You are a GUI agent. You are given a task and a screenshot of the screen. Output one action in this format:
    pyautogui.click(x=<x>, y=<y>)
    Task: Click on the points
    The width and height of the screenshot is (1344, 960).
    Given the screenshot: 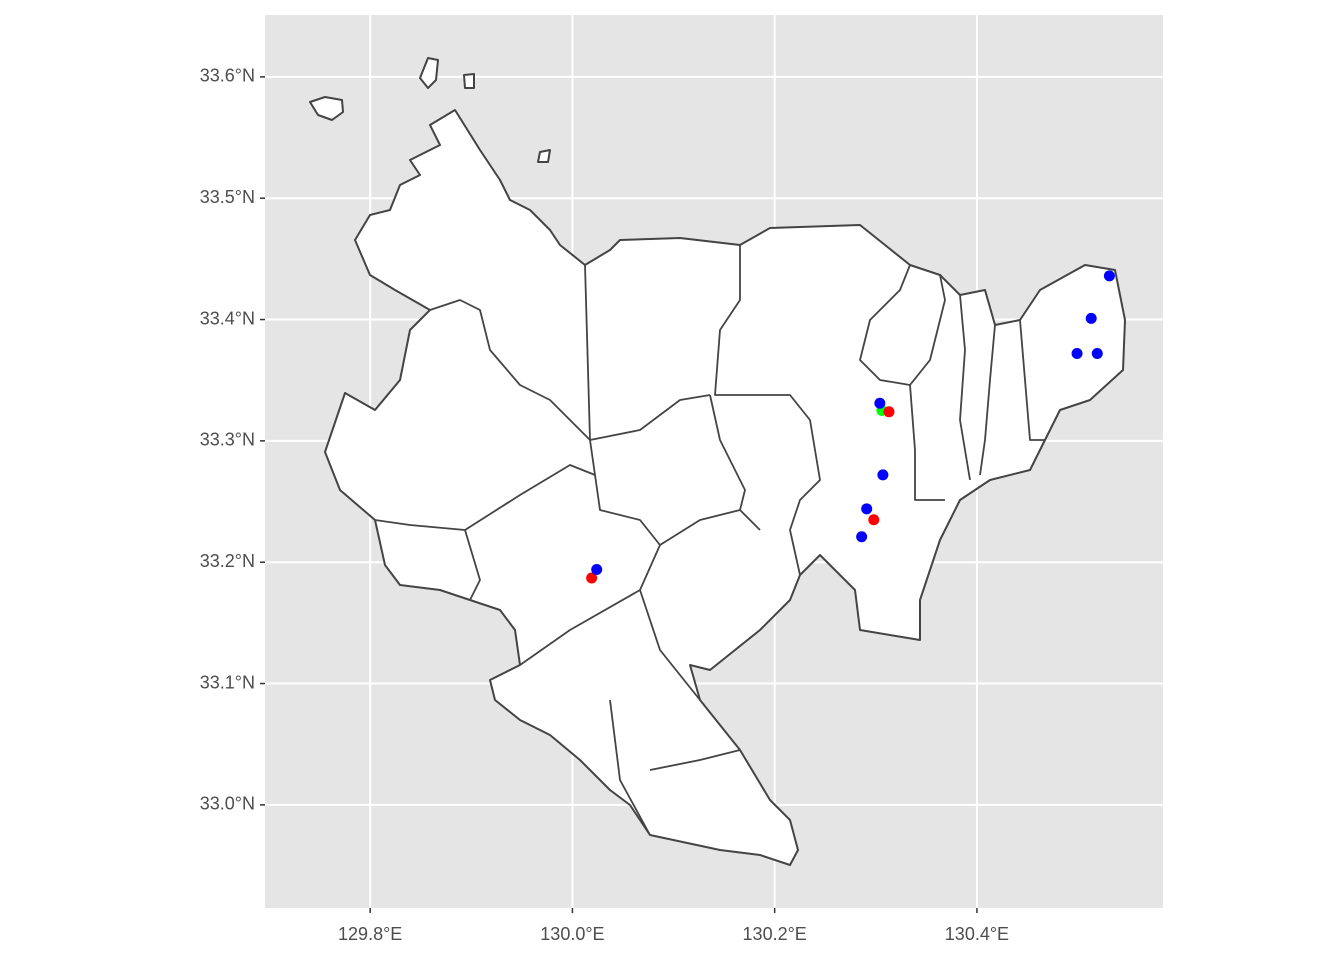 What is the action you would take?
    pyautogui.click(x=850, y=427)
    